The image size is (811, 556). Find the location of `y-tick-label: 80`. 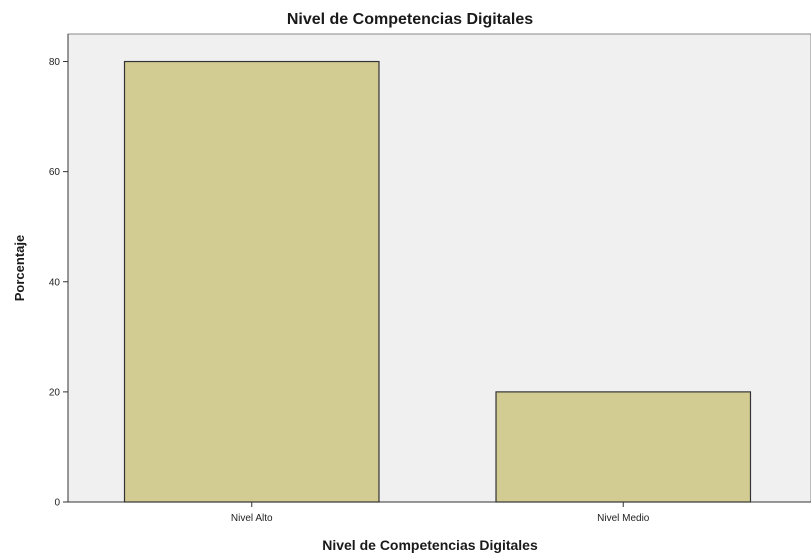

y-tick-label: 80 is located at coordinates (55, 62).